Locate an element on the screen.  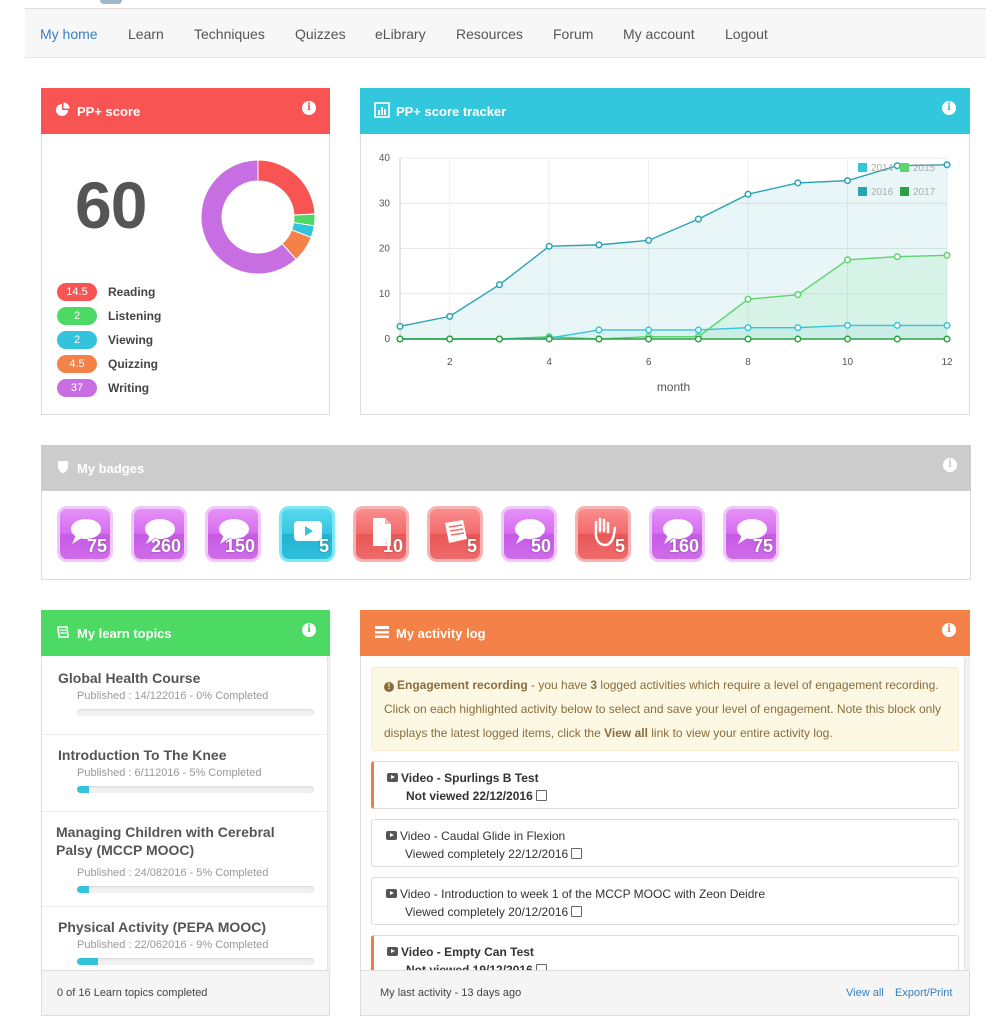
export-print-link: Export/Print is located at coordinates (924, 993).